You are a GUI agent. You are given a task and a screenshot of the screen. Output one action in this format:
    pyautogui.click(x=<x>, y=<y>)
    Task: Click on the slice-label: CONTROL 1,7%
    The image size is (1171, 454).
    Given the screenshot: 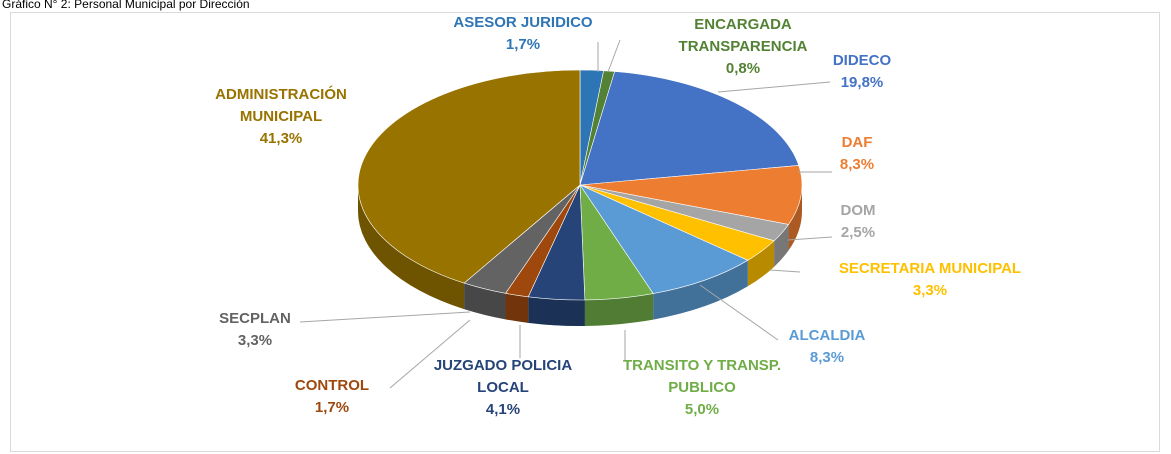 What is the action you would take?
    pyautogui.click(x=332, y=397)
    